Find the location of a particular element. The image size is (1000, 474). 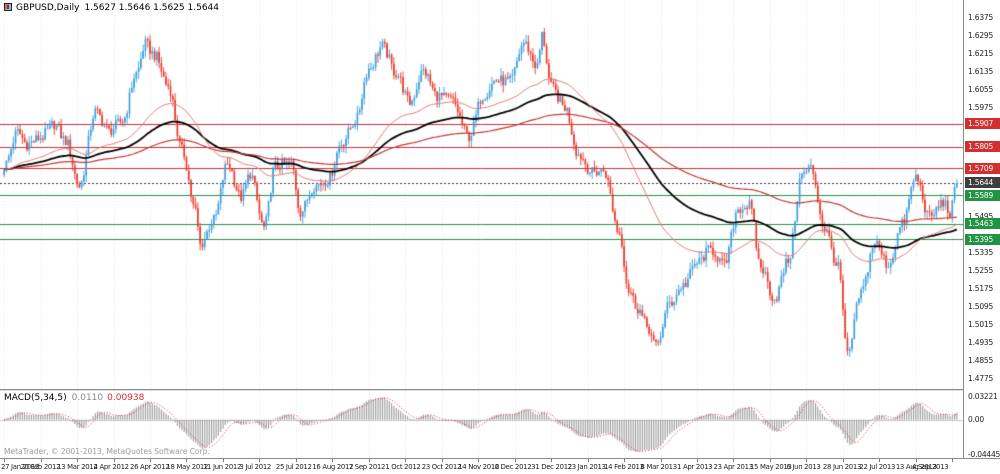

date-label: 22 Jul 2013 is located at coordinates (877, 467).